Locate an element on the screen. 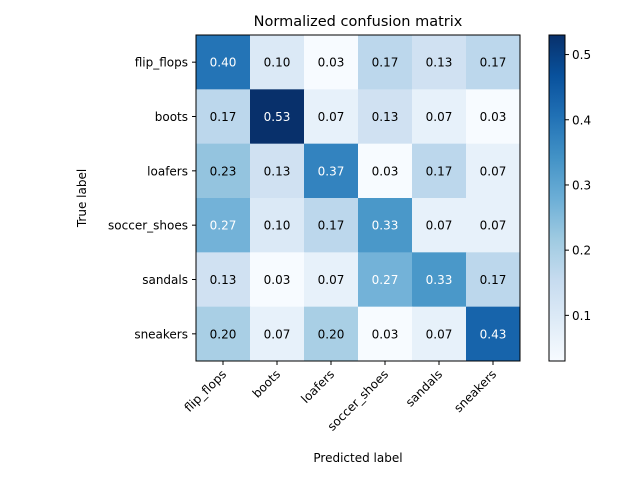 Image resolution: width=640 pixels, height=480 pixels. cell-value-label: 0.37 is located at coordinates (331, 171).